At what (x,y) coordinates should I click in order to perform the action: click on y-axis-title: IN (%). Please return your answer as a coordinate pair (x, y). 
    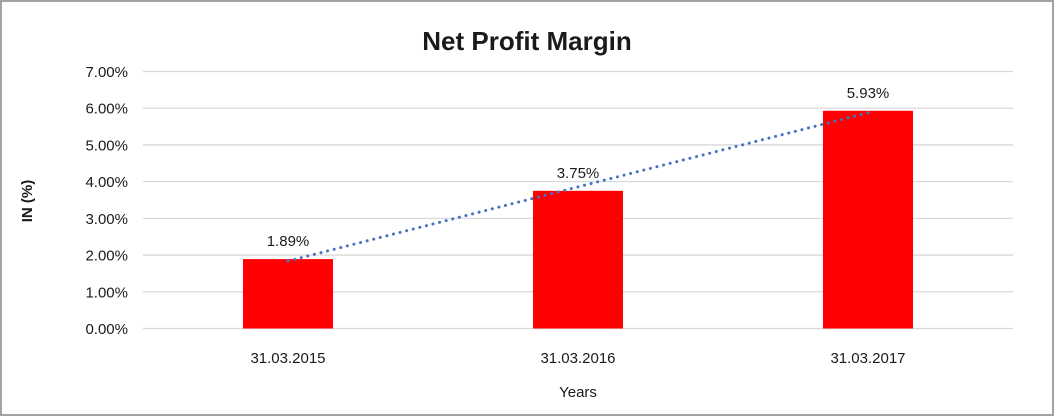
    Looking at the image, I should click on (27, 201).